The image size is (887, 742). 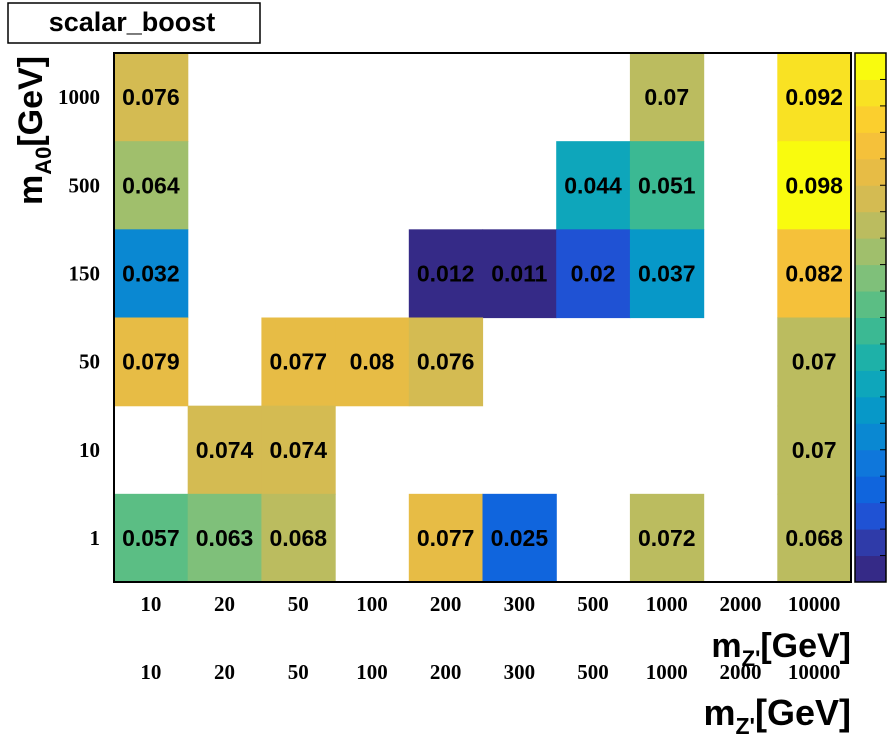 What do you see at coordinates (740, 672) in the screenshot?
I see `duplicate-x-tick-label: 2000` at bounding box center [740, 672].